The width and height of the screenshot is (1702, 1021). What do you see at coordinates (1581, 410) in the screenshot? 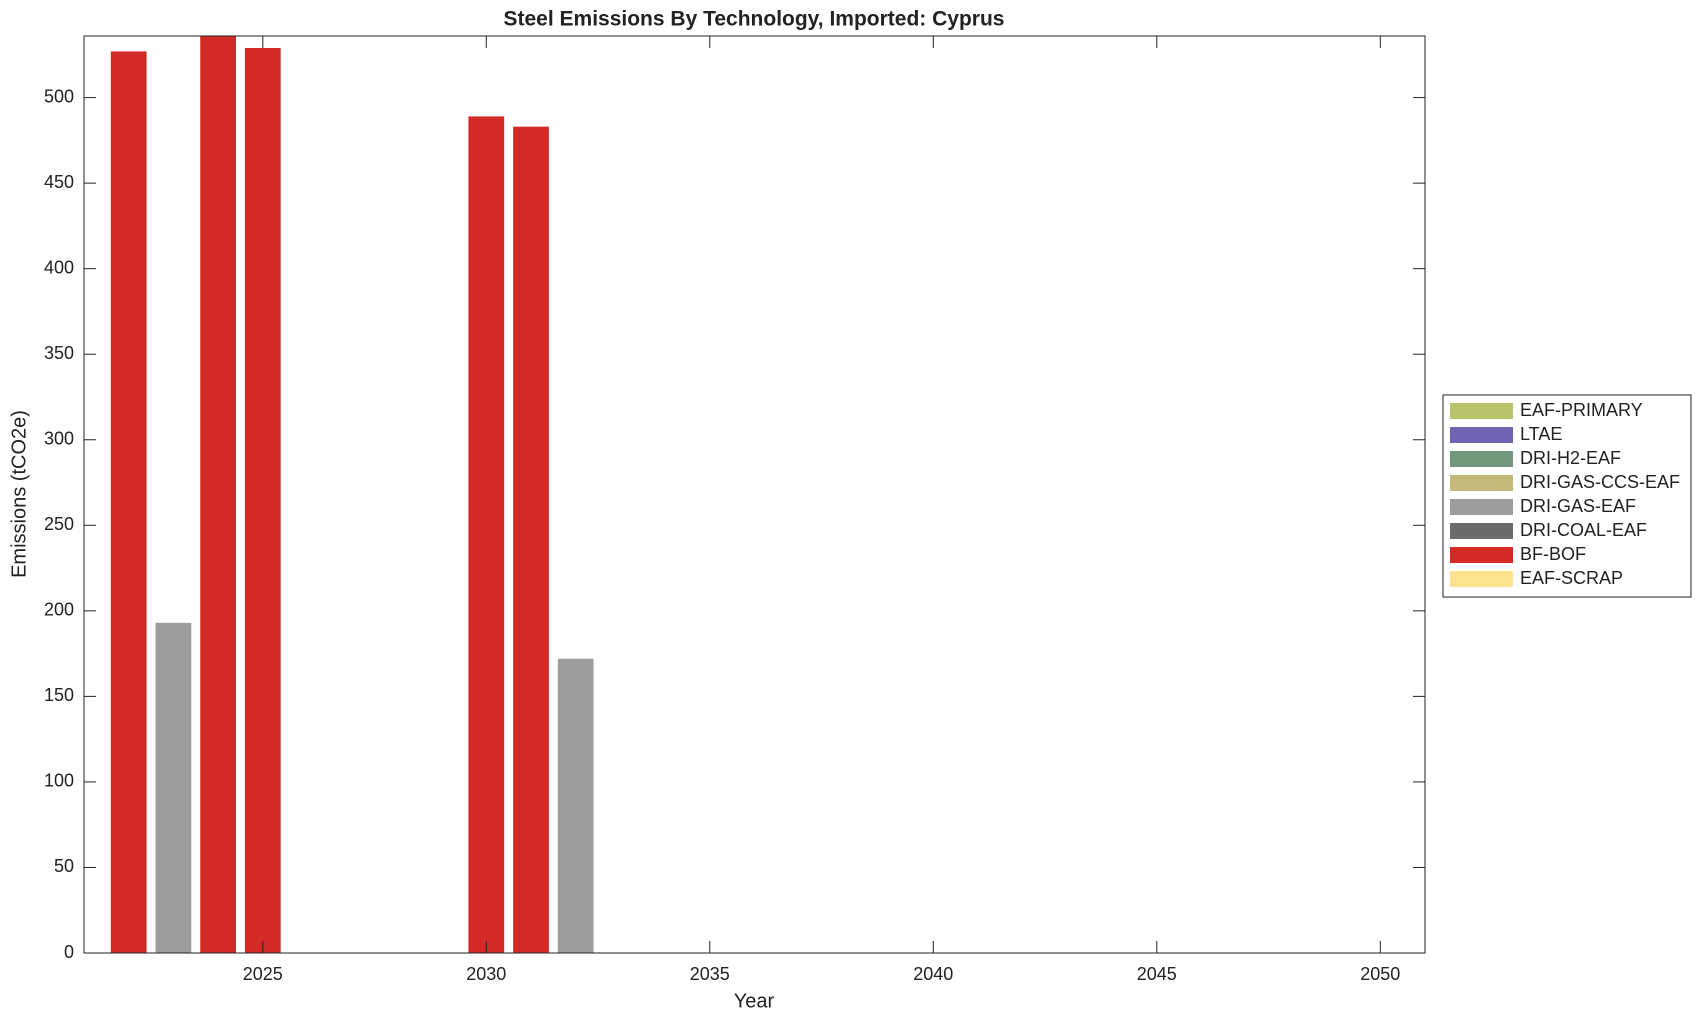
I see `legend-label: EAF-PRIMARY` at bounding box center [1581, 410].